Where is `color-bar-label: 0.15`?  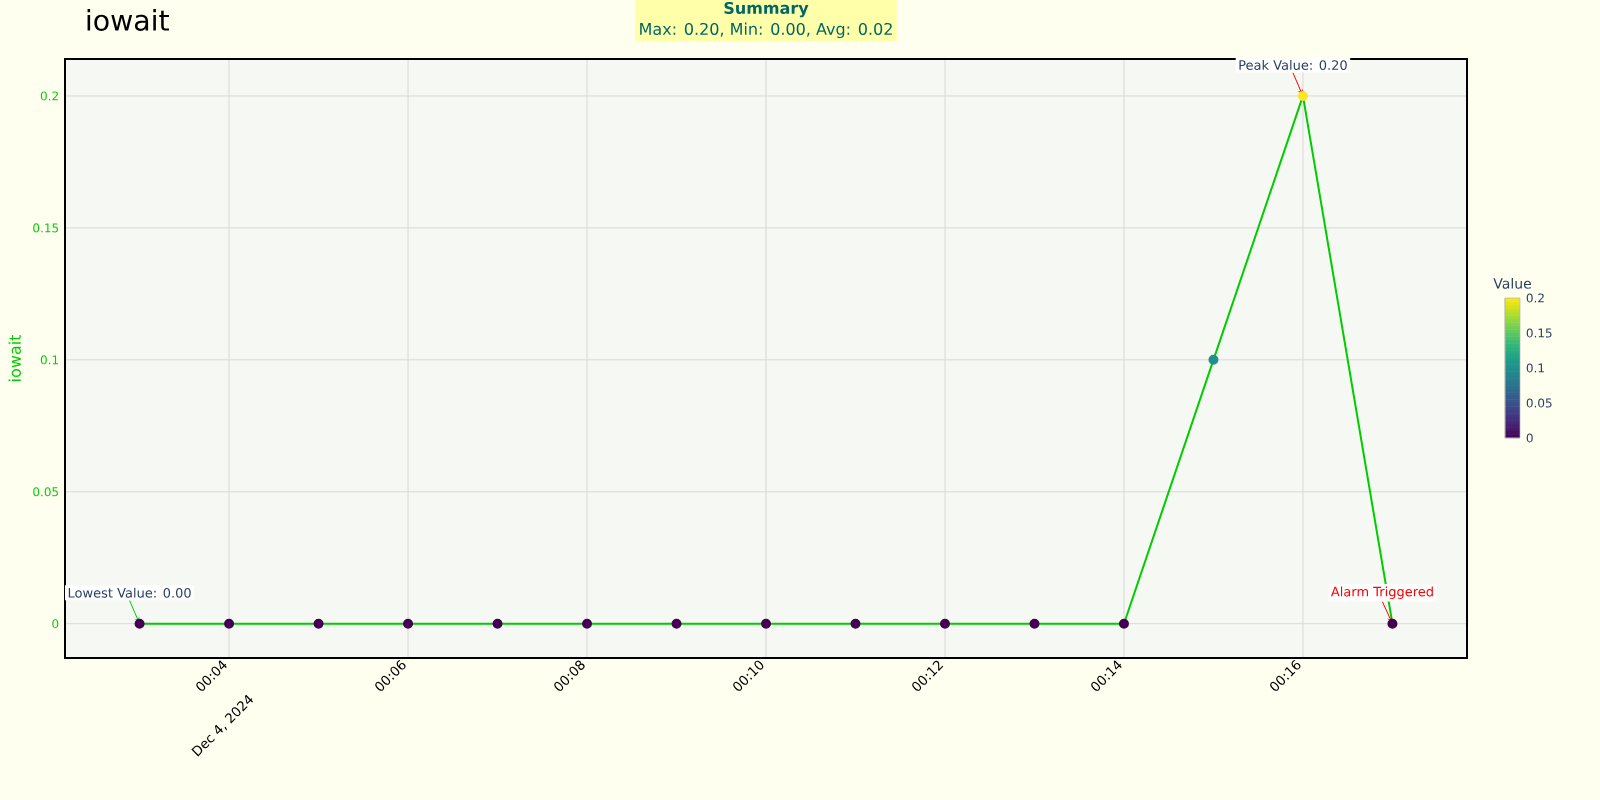 color-bar-label: 0.15 is located at coordinates (1539, 333).